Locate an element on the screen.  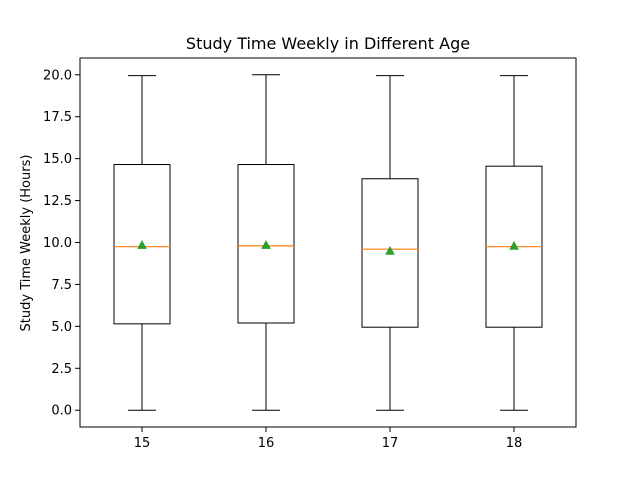
y-tick-label: 15.0 is located at coordinates (57, 159).